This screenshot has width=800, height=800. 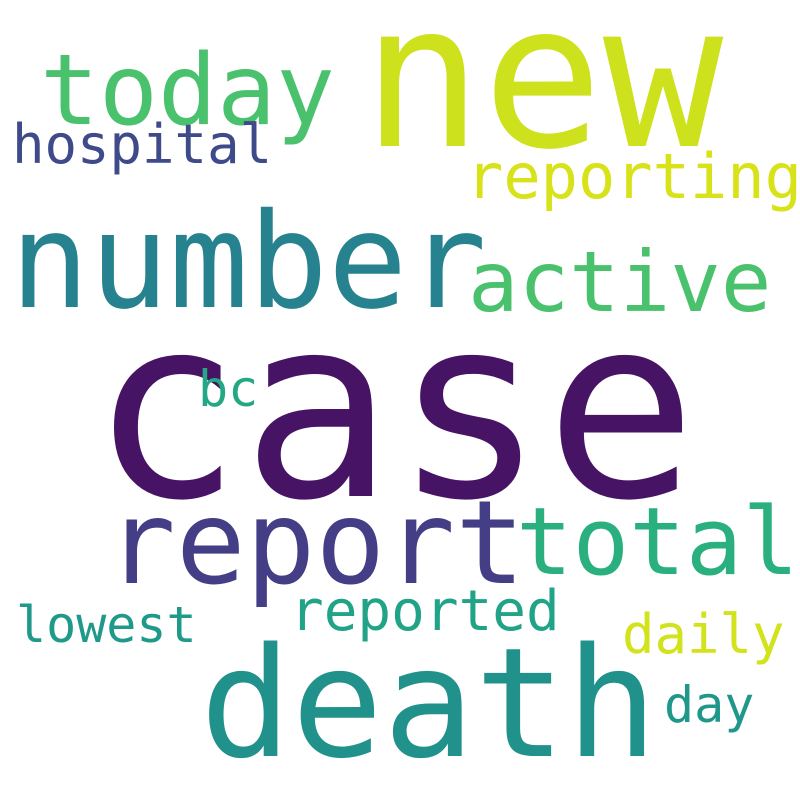 I want to click on word-new: new, so click(x=543, y=97).